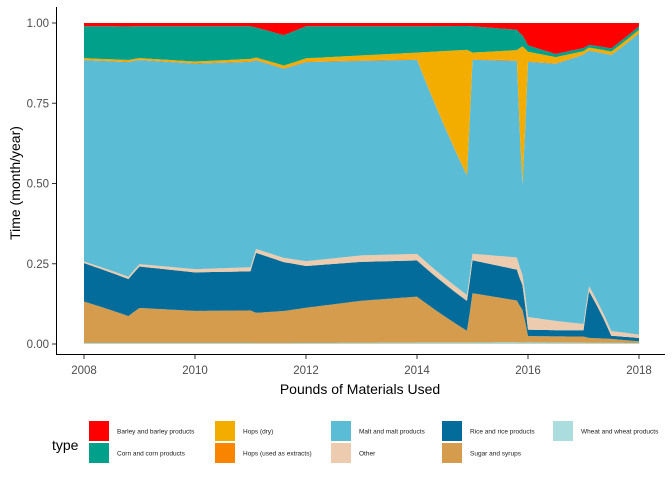 This screenshot has width=672, height=480. I want to click on x-tick-label: 2010, so click(195, 371).